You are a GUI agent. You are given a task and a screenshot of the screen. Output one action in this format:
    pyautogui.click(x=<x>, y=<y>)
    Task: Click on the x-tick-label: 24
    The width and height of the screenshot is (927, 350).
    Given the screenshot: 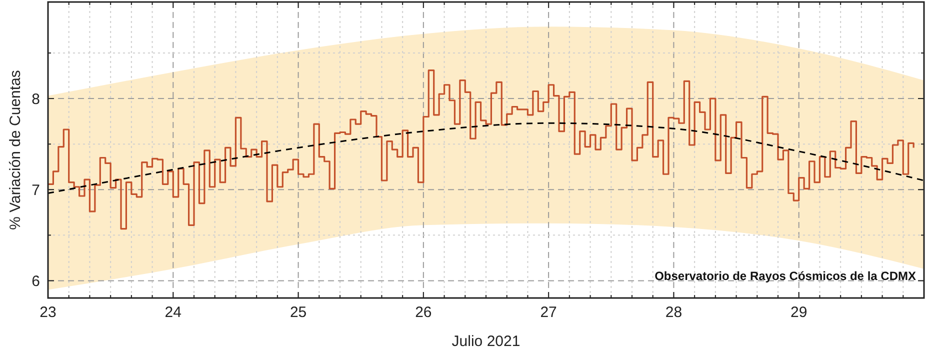 What is the action you would take?
    pyautogui.click(x=173, y=312)
    